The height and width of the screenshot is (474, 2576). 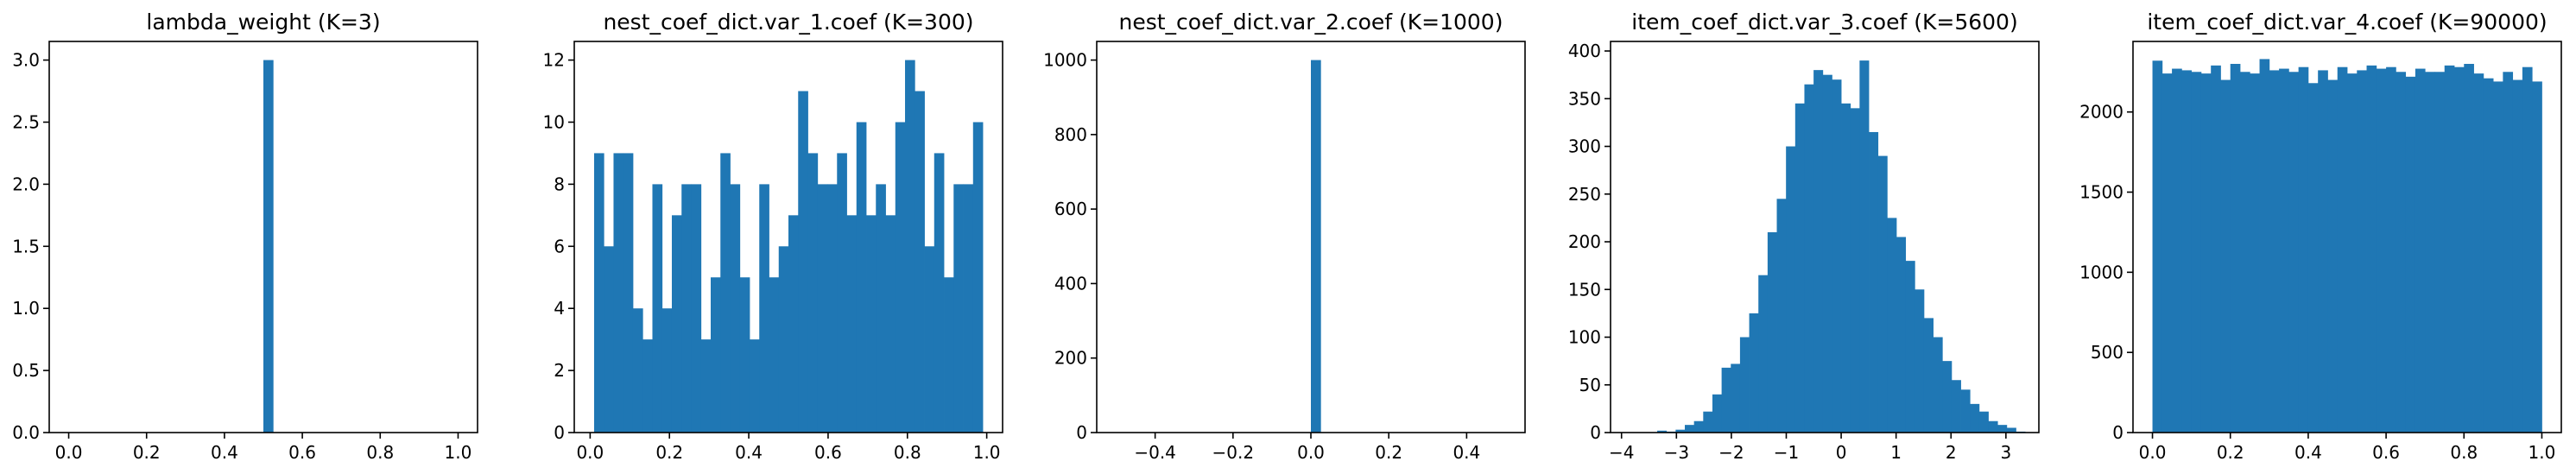 What do you see at coordinates (1584, 194) in the screenshot?
I see `y-tick-label: 250` at bounding box center [1584, 194].